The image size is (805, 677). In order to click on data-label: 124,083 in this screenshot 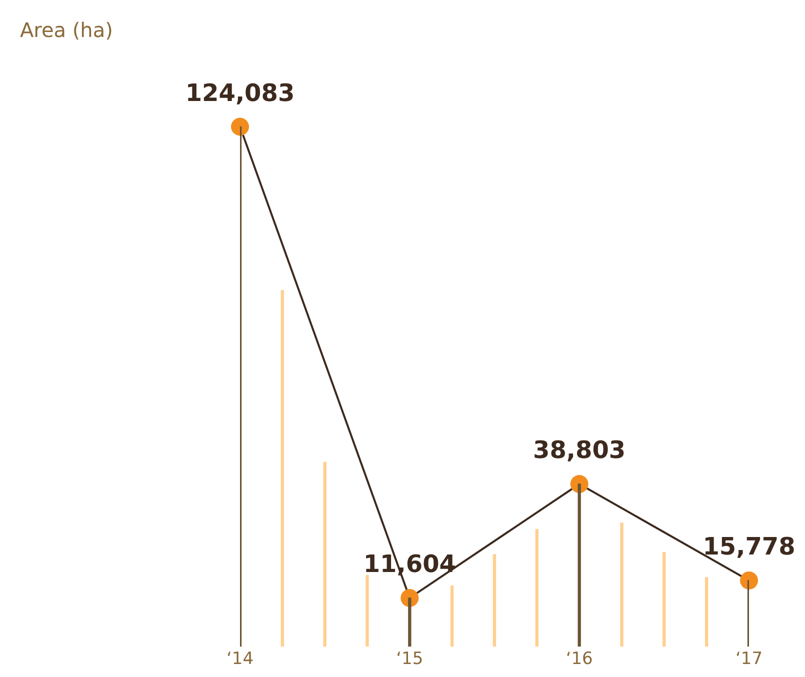, I will do `click(240, 92)`.